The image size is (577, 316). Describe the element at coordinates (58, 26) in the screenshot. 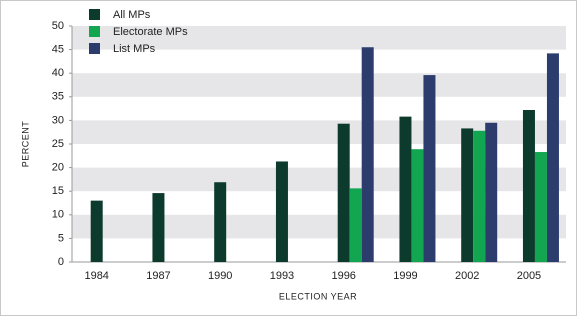

I see `y-tick-label: 50` at that location.